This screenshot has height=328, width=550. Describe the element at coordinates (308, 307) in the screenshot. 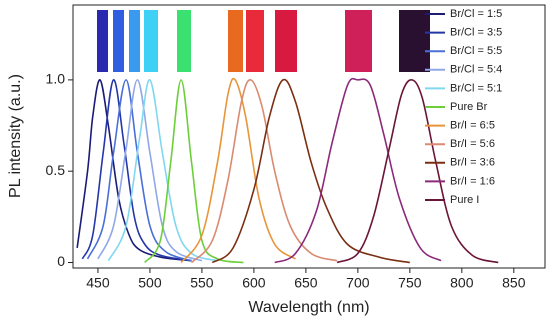

I see `x-axis-label: Wavelength (nm)` at that location.